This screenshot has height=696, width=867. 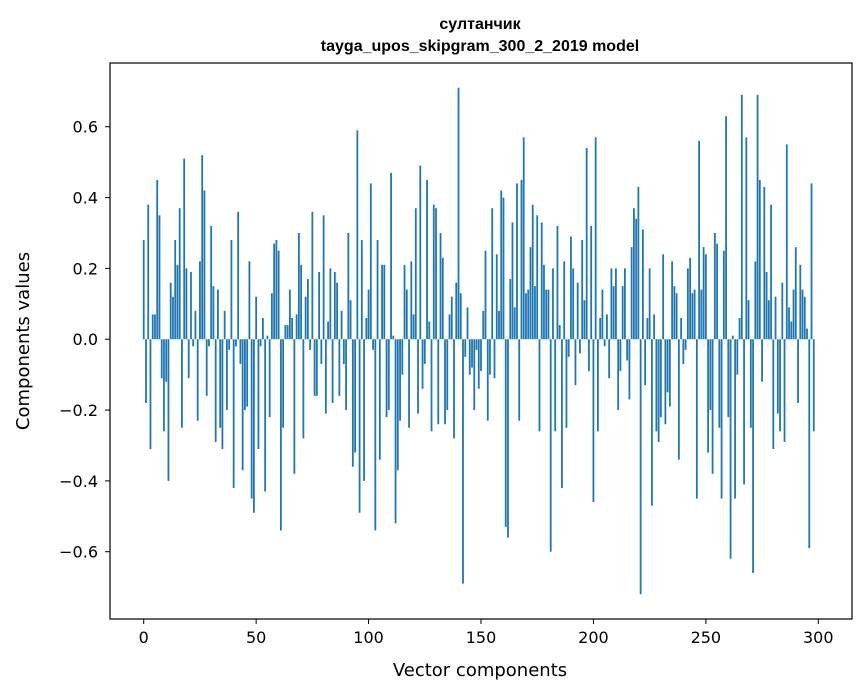 What do you see at coordinates (706, 637) in the screenshot?
I see `x-tick-label: 250` at bounding box center [706, 637].